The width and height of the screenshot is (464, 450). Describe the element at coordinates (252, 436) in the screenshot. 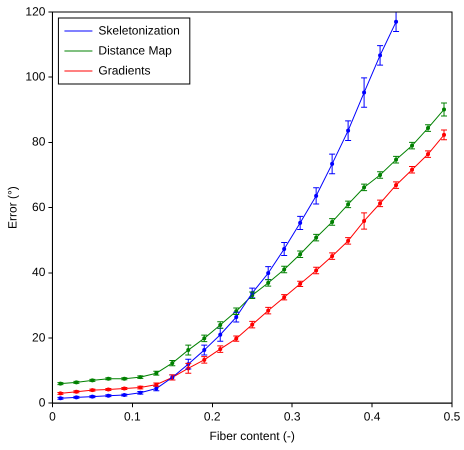

I see `x-axis-title: Fiber content (-)` at that location.